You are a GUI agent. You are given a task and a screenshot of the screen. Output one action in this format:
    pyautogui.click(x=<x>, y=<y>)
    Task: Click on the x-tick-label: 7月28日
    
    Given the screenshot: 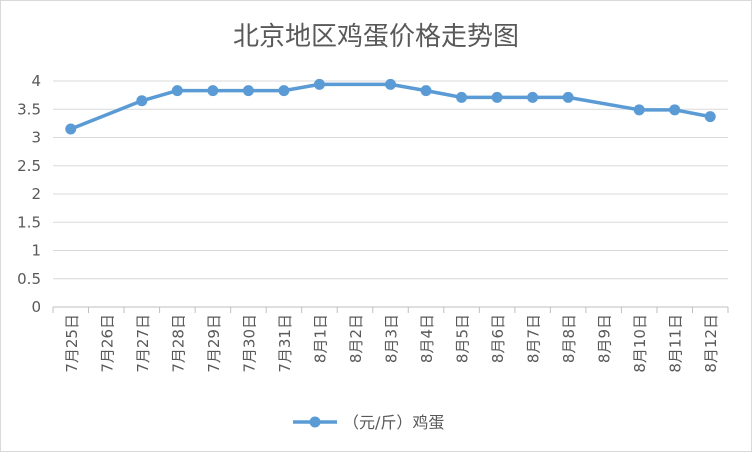 What is the action you would take?
    pyautogui.click(x=178, y=343)
    